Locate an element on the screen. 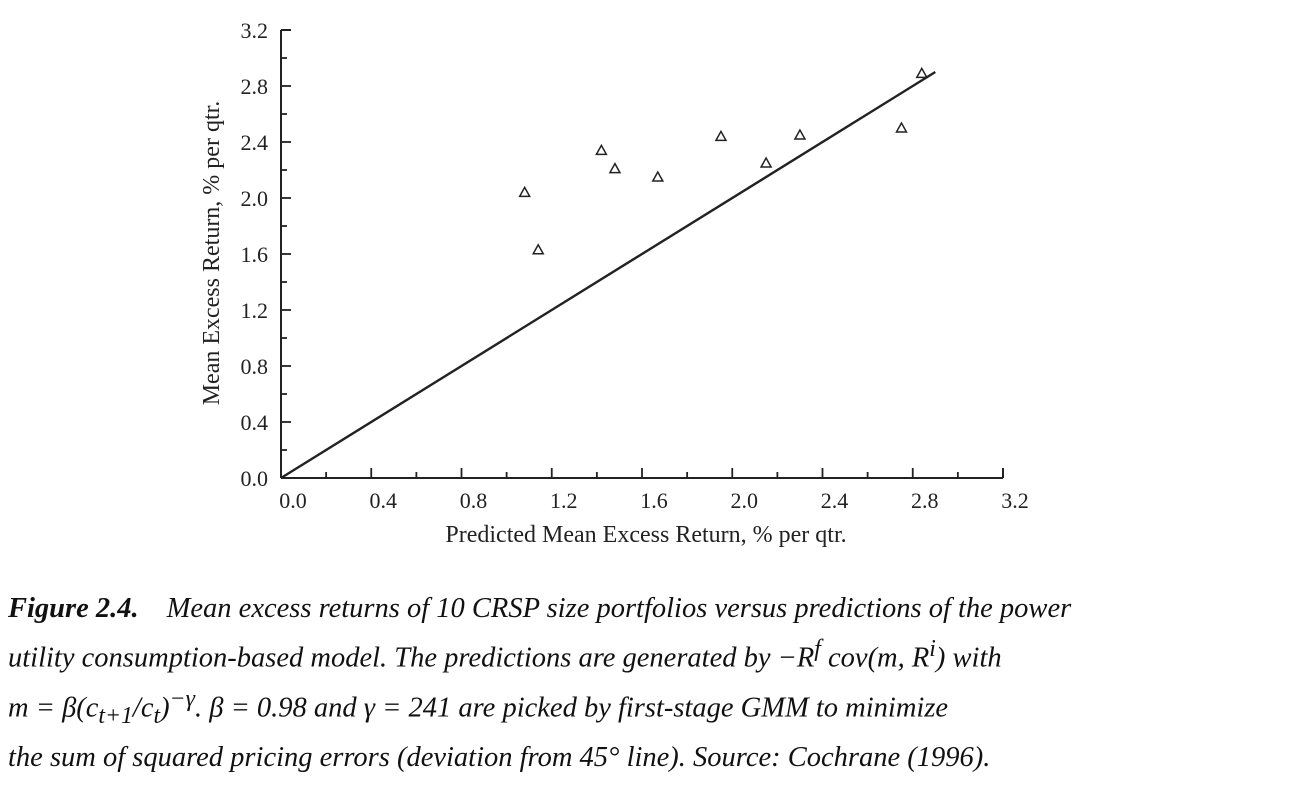  x-tick-label: 3.2 is located at coordinates (1015, 500).